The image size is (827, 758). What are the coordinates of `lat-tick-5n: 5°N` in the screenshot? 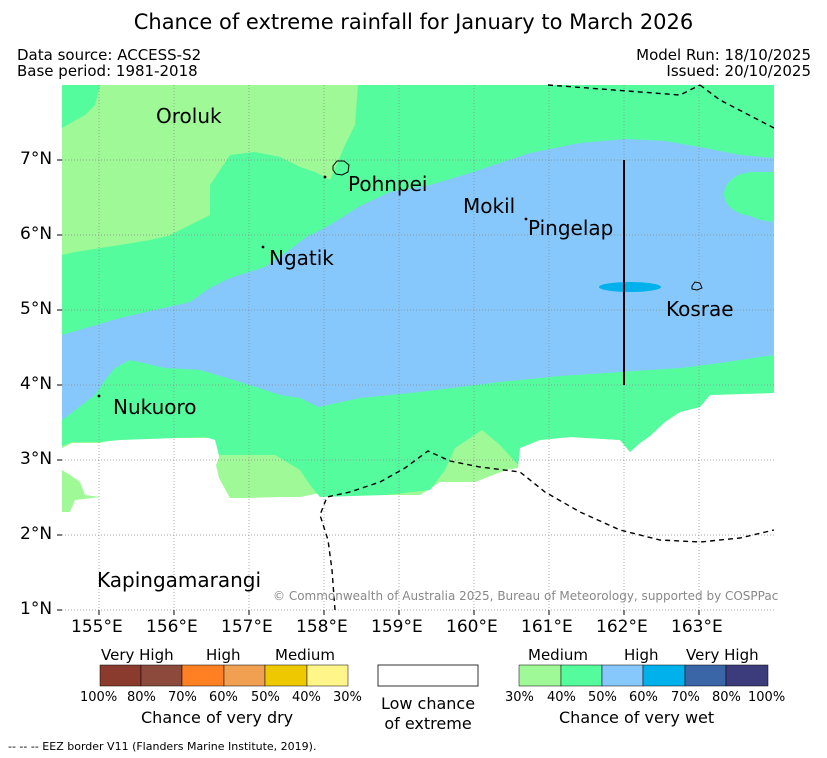 It's located at (36, 309).